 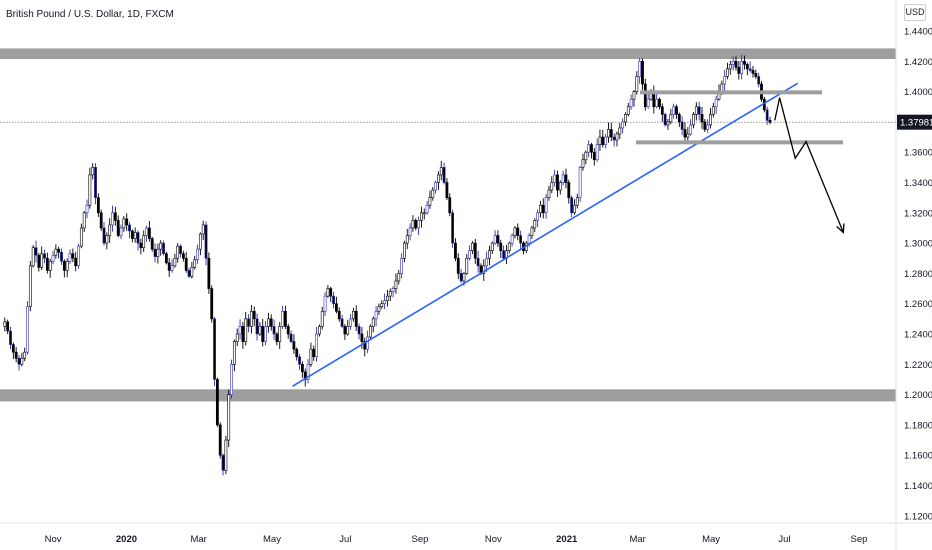 What do you see at coordinates (840, 228) in the screenshot?
I see `projection-arrowhead` at bounding box center [840, 228].